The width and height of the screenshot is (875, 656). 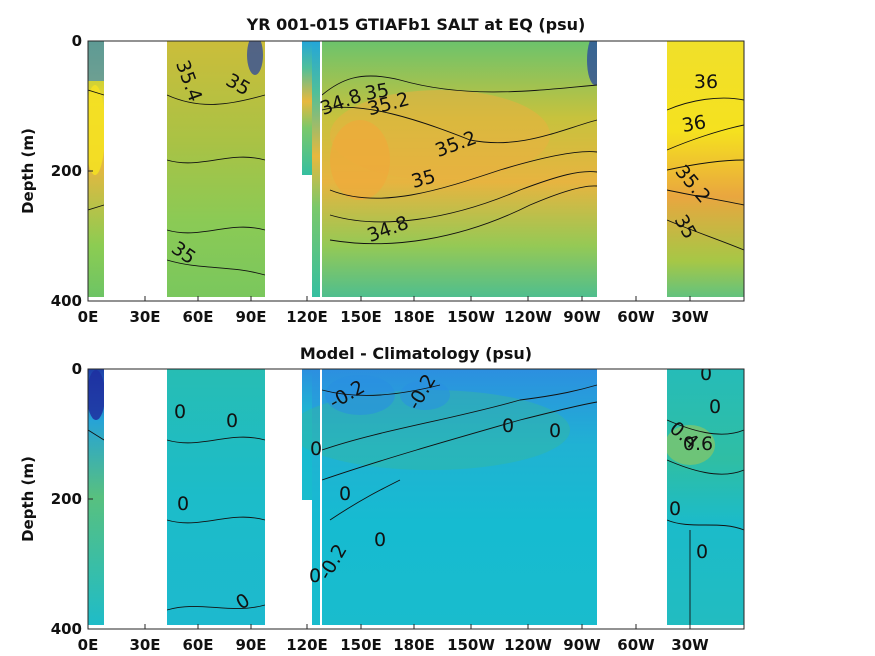 What do you see at coordinates (528, 645) in the screenshot?
I see `x-tick-label: 120W` at bounding box center [528, 645].